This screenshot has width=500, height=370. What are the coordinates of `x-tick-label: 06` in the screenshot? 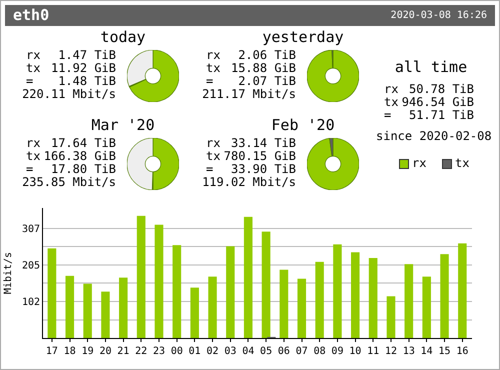 It's located at (284, 351).